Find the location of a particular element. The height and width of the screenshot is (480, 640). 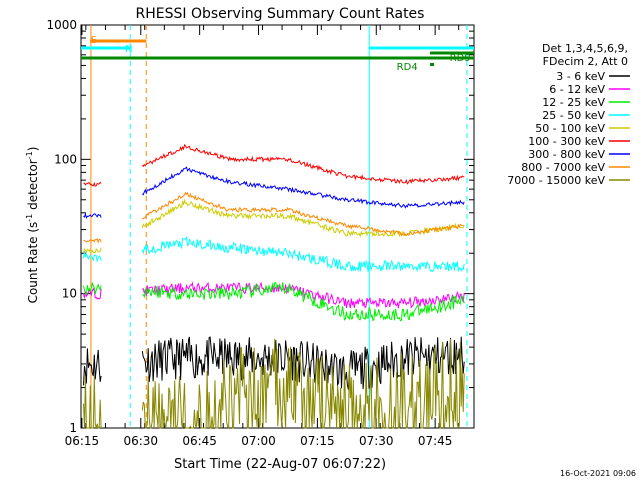

y-tick-label-3: 1000 is located at coordinates (61, 25).